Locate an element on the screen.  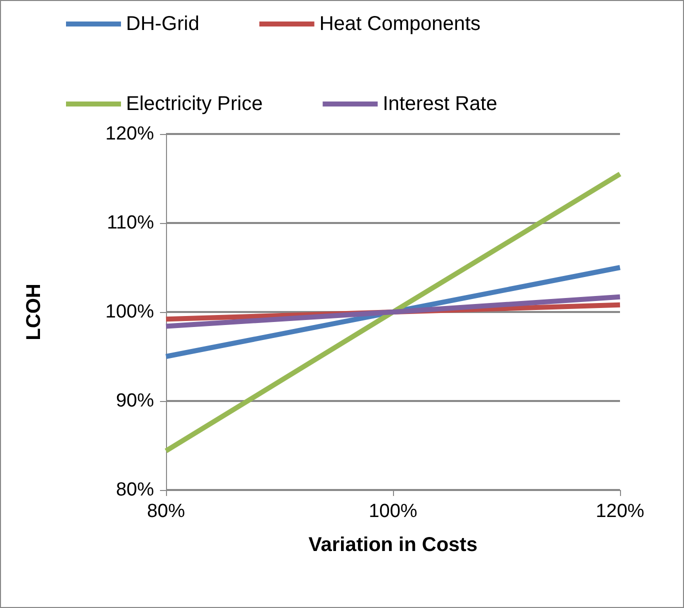
legend-label: Heat Components is located at coordinates (400, 24).